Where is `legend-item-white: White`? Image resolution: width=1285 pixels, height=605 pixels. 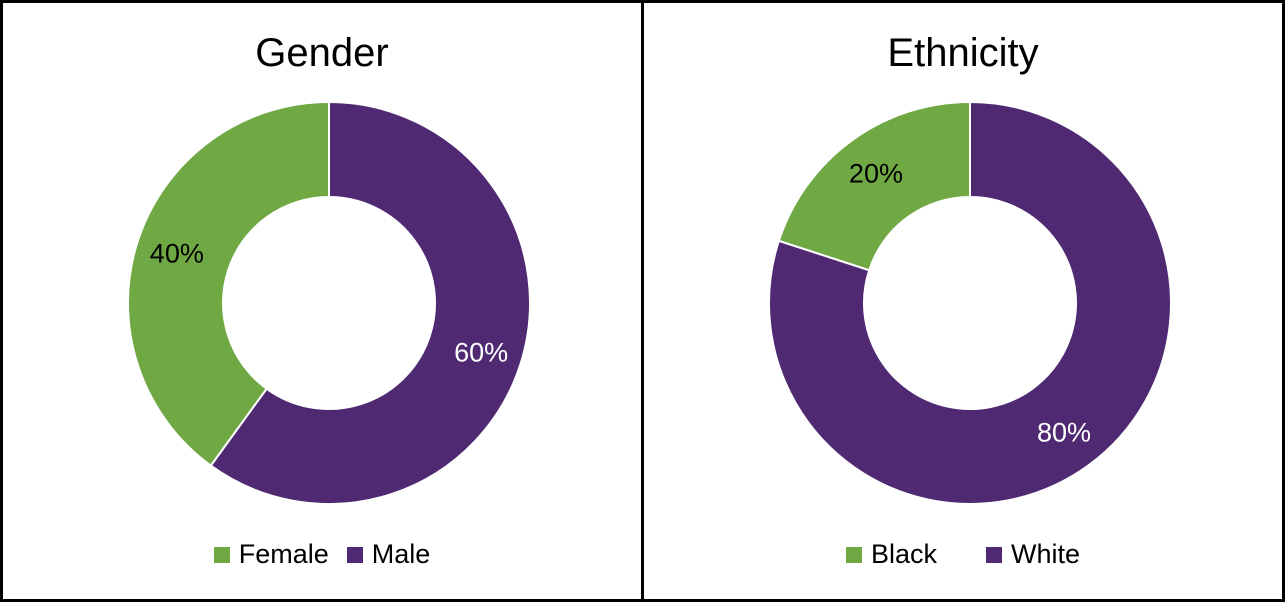 legend-item-white: White is located at coordinates (1033, 554).